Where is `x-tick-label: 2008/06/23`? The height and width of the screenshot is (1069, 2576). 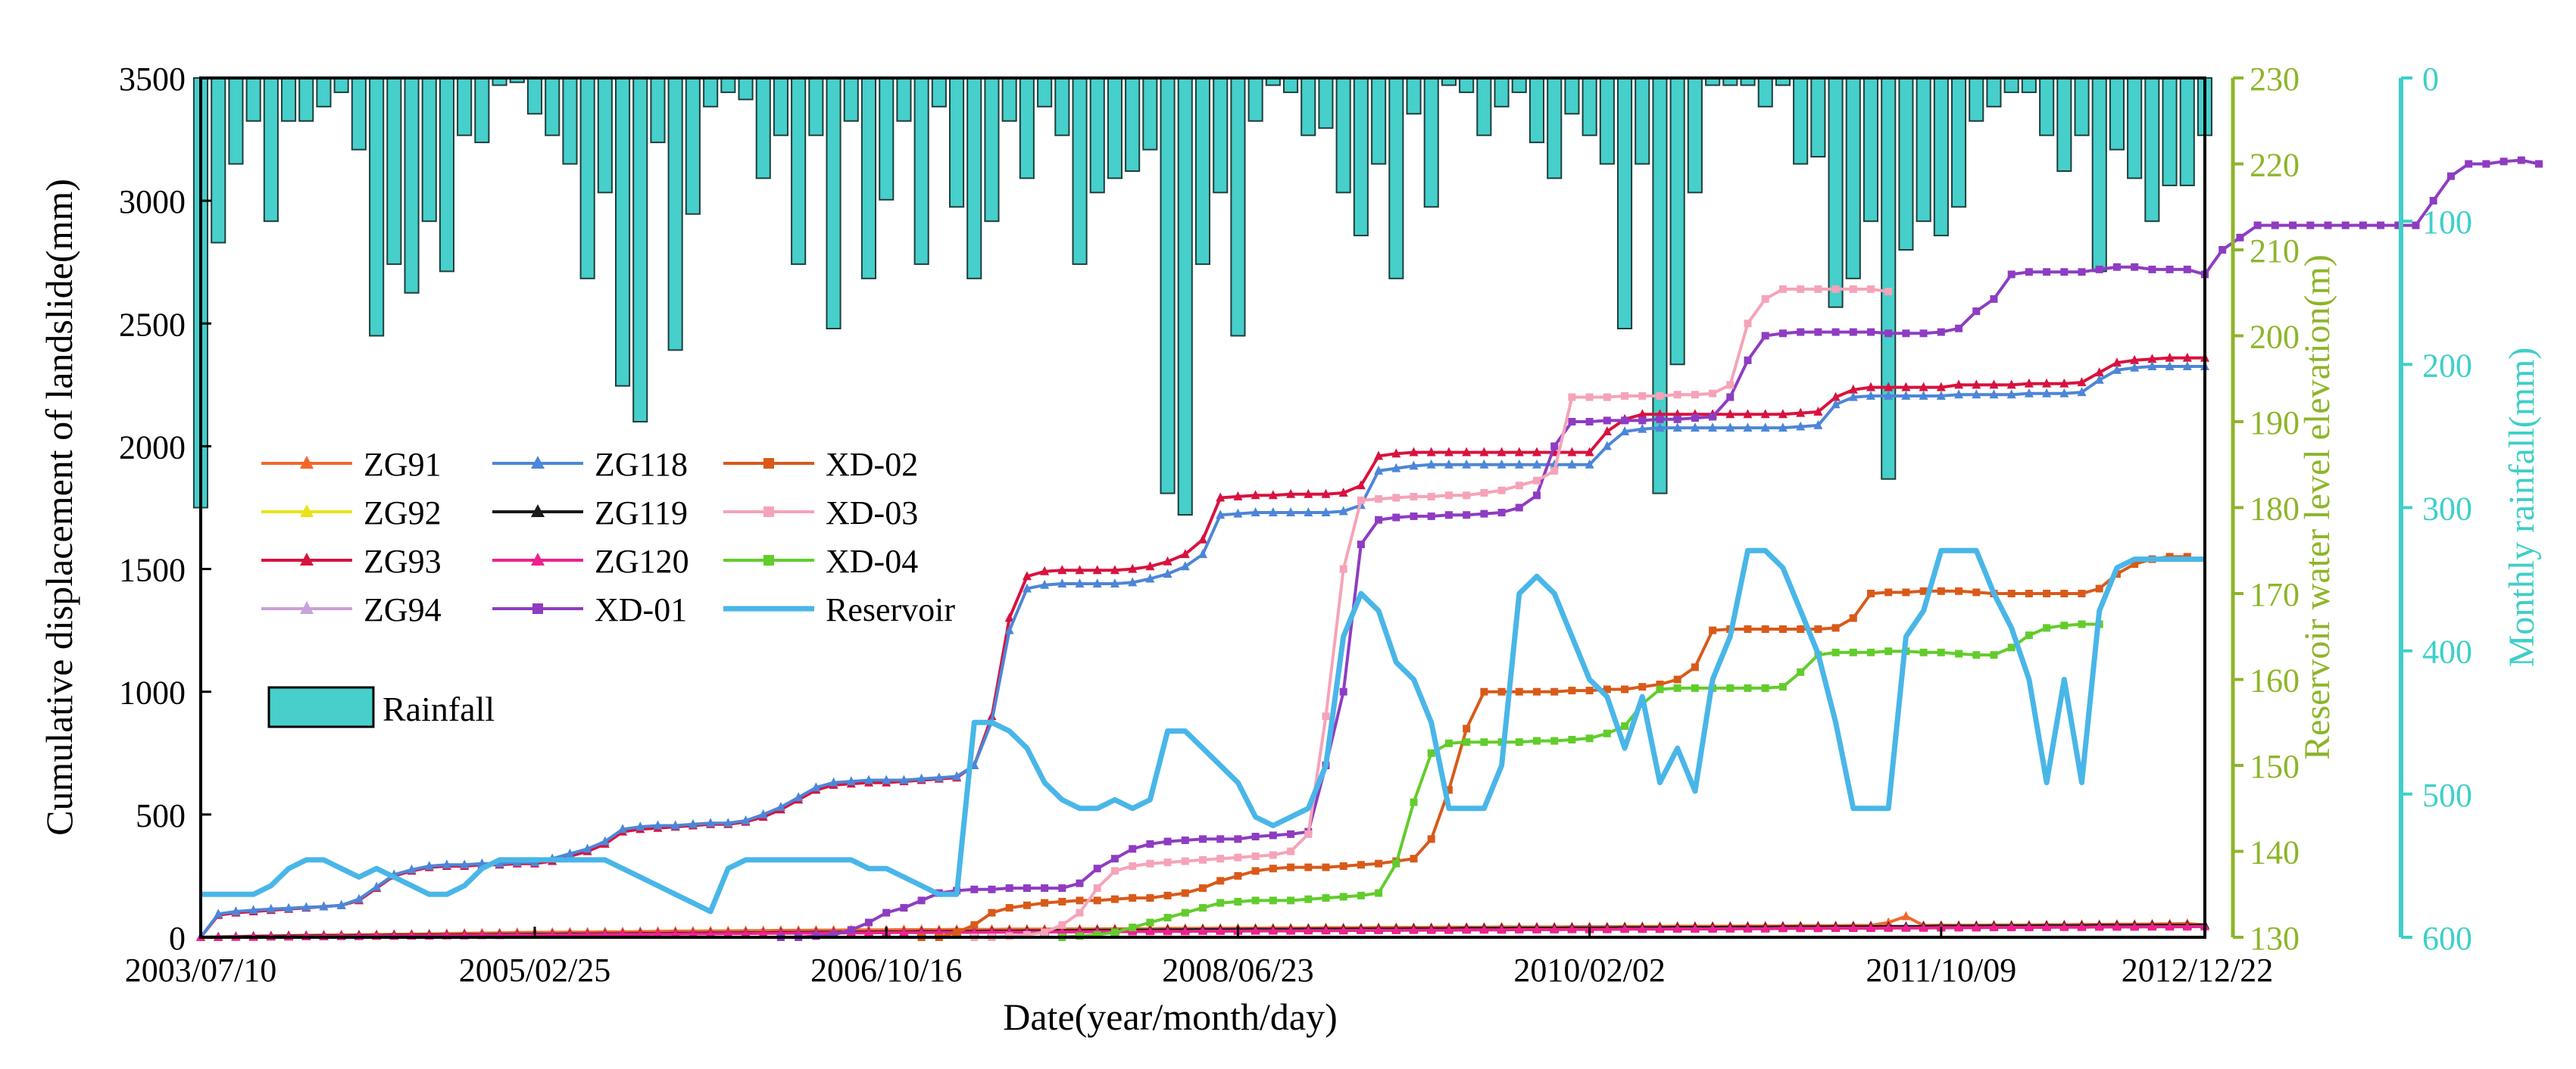
x-tick-label: 2008/06/23 is located at coordinates (1238, 970).